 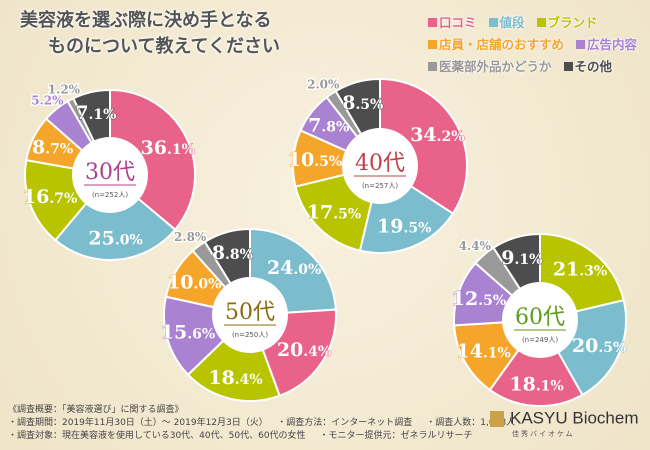 I want to click on data-label: 2.0%, so click(x=323, y=84).